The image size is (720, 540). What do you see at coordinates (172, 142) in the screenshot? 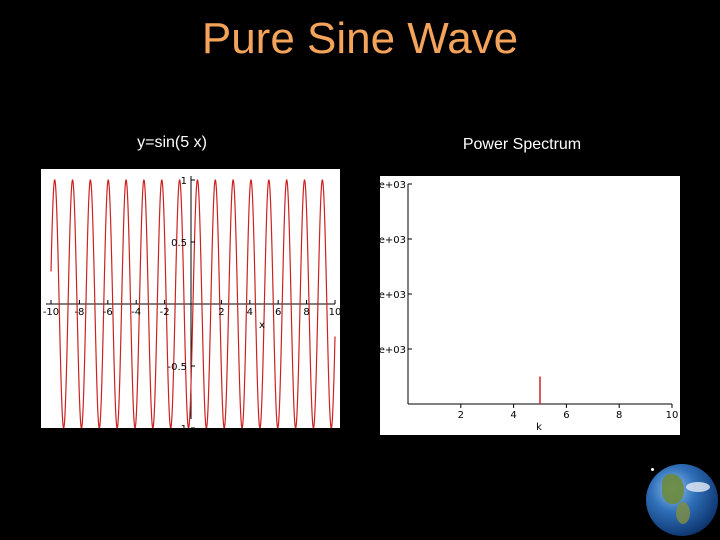
I see `left-chart-title: y=sin(5 x)` at bounding box center [172, 142].